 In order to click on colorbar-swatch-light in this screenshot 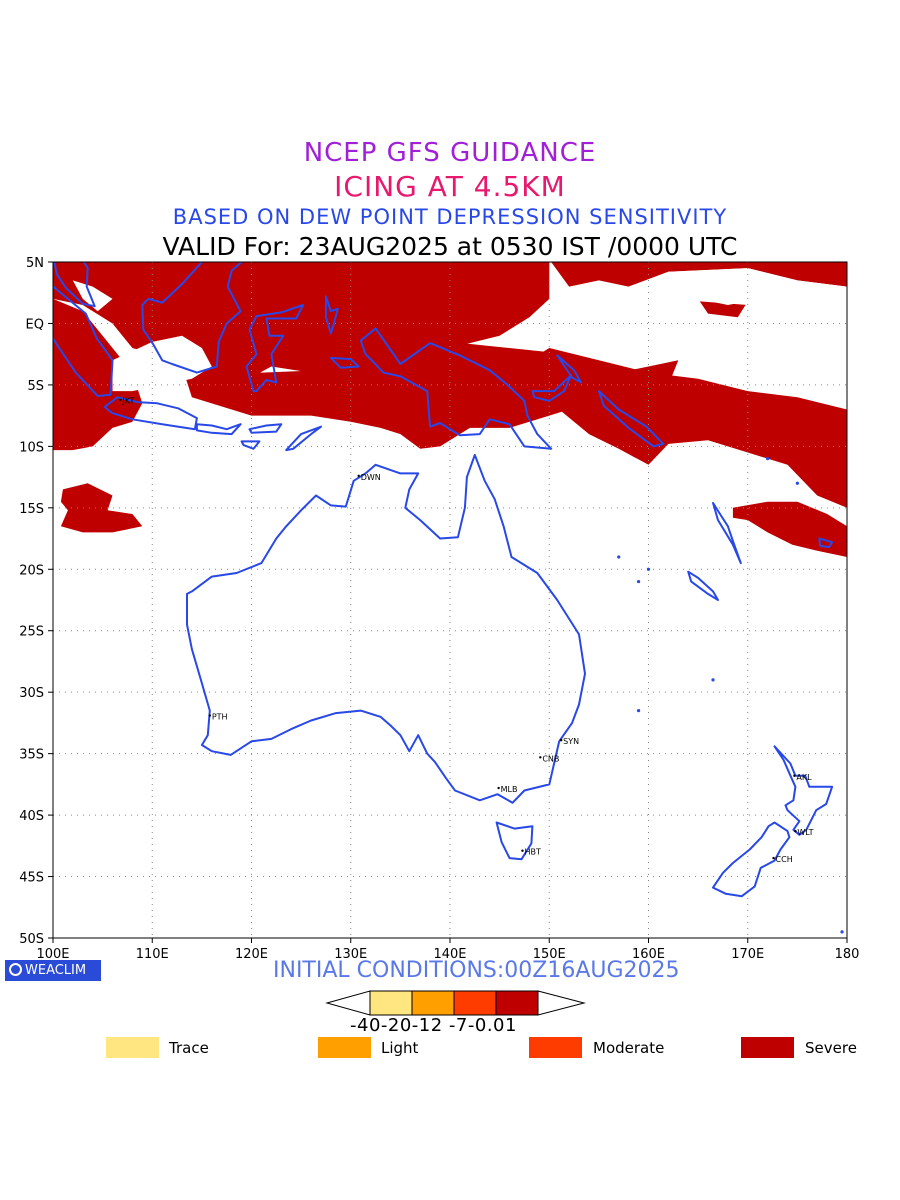, I will do `click(433, 1003)`.